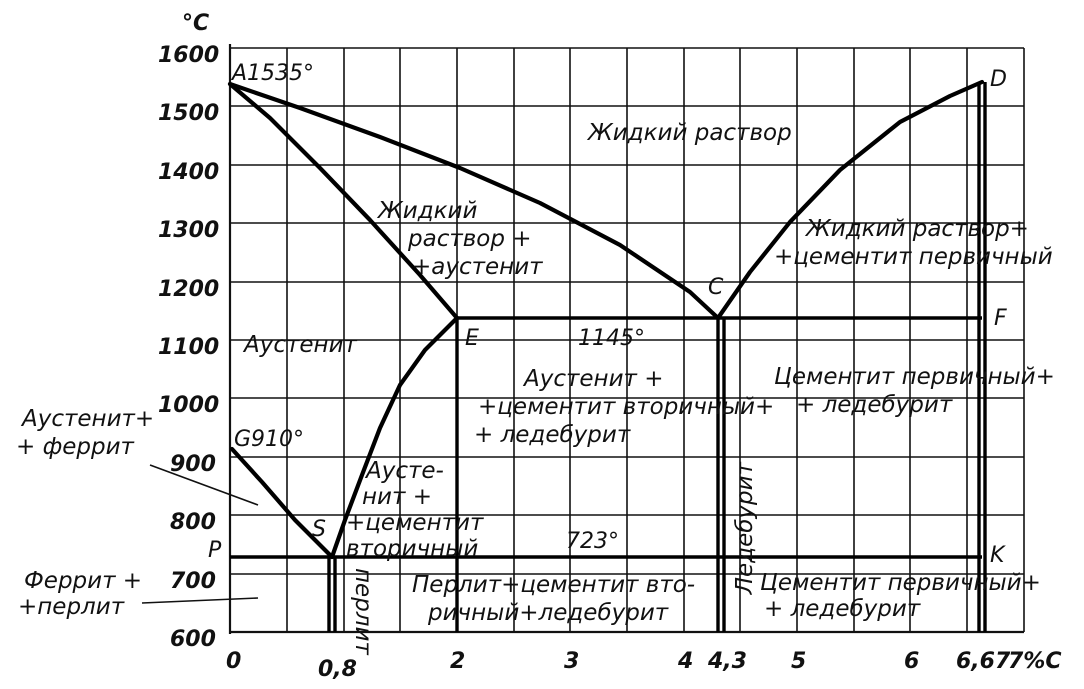 The width and height of the screenshot is (1084, 689). What do you see at coordinates (193, 522) in the screenshot?
I see `y-tick-800: 800` at bounding box center [193, 522].